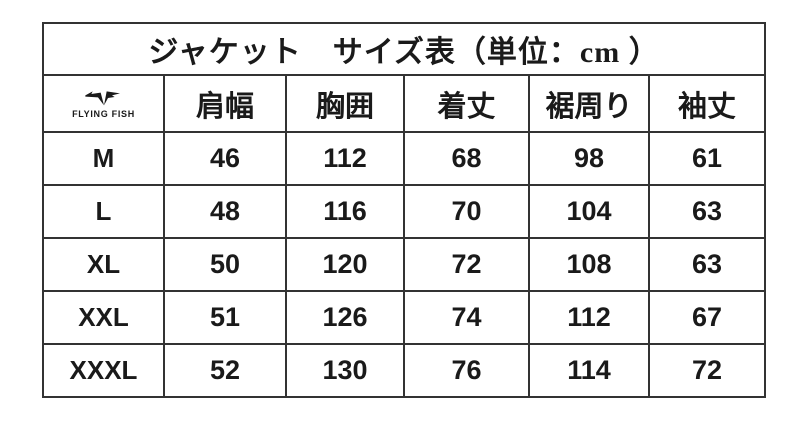 Image resolution: width=800 pixels, height=424 pixels. Describe the element at coordinates (589, 370) in the screenshot. I see `value-cell: 114` at that location.